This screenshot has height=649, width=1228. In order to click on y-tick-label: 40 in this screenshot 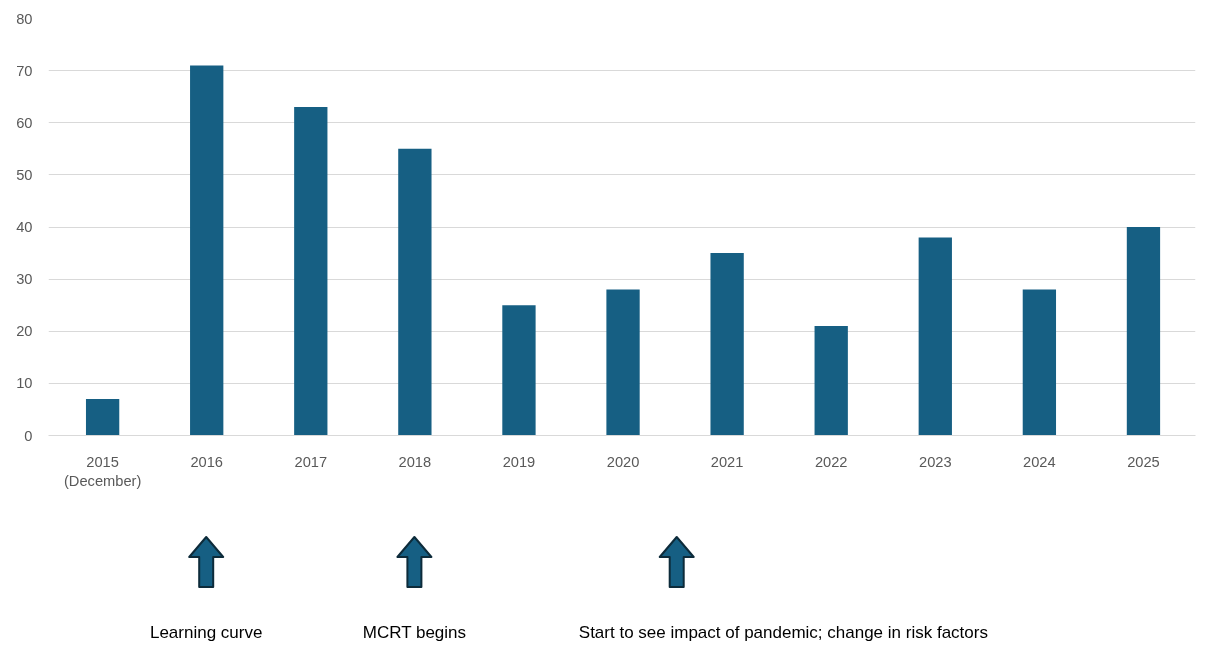, I will do `click(24, 227)`.